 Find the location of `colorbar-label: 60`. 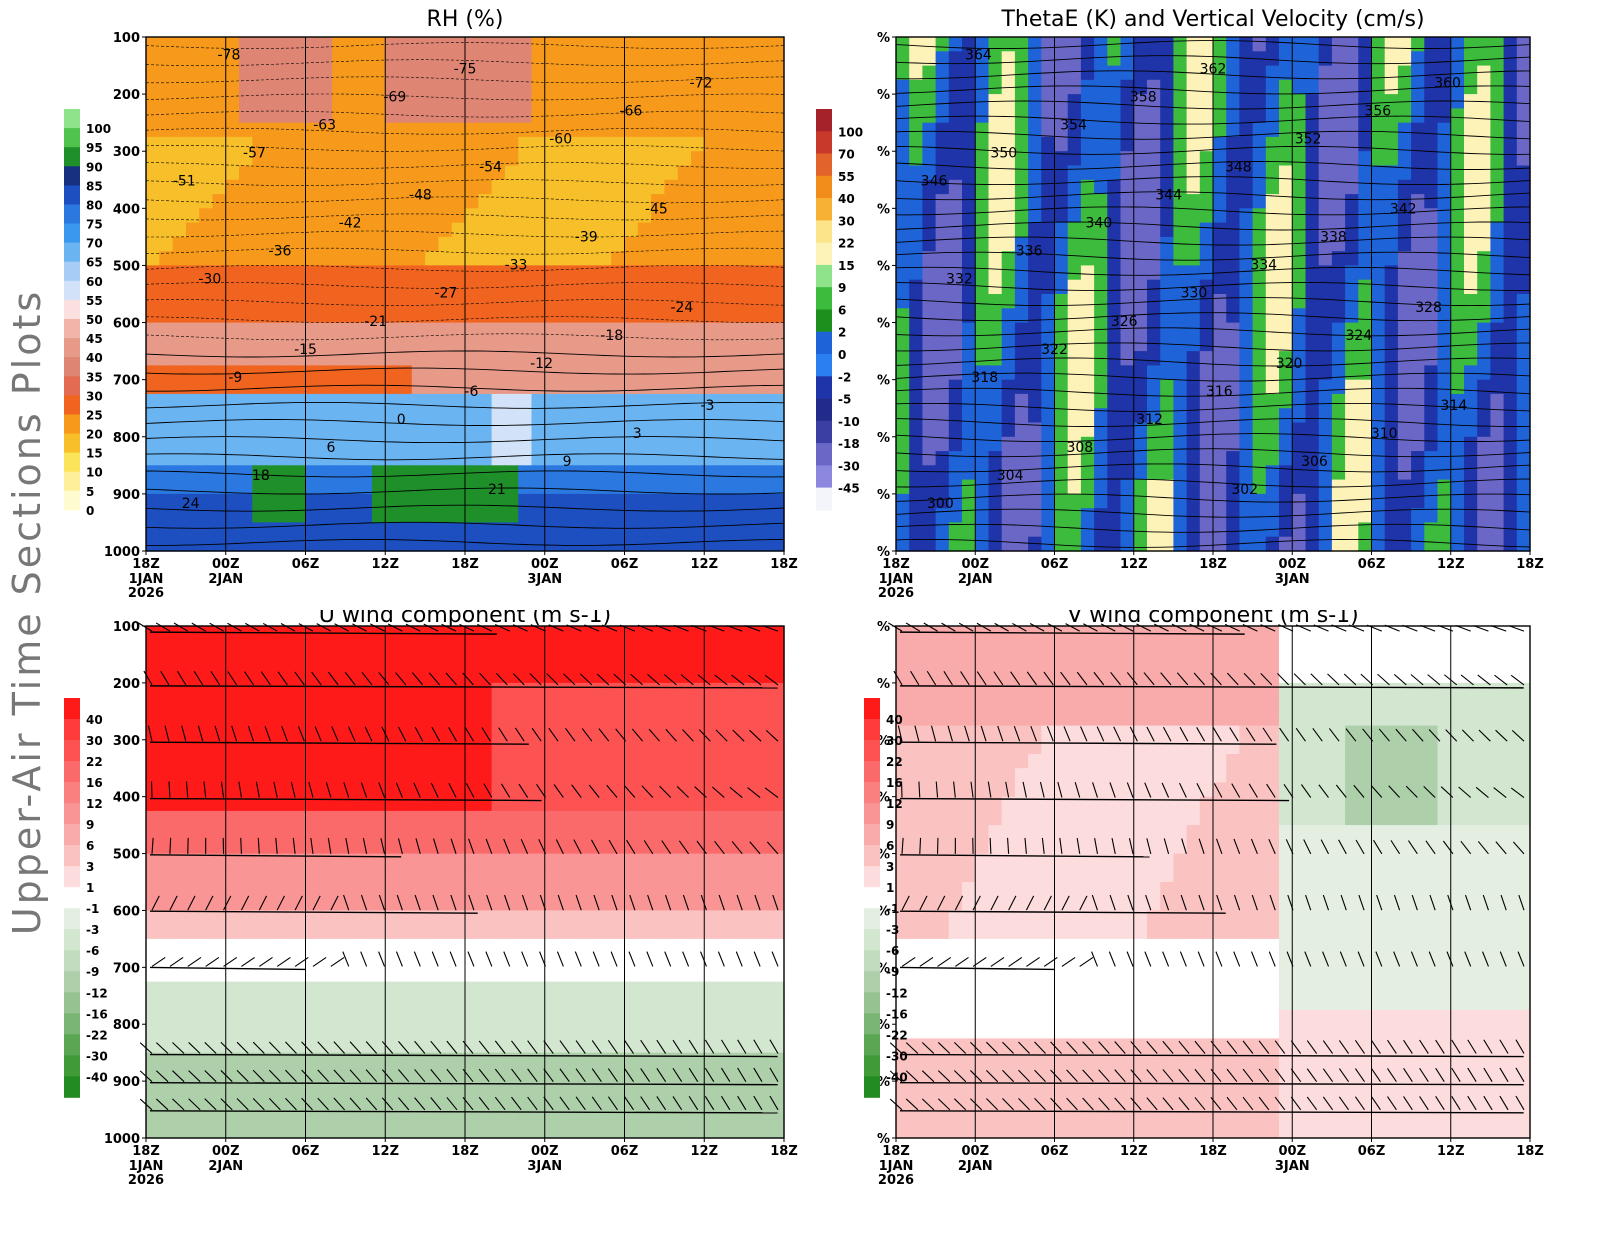

colorbar-label: 60 is located at coordinates (94, 282).